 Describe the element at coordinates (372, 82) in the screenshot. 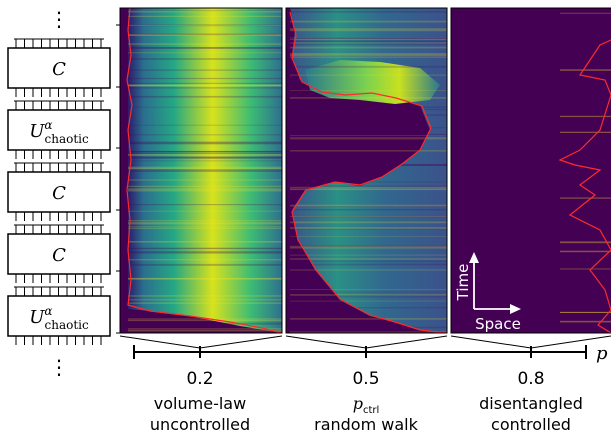

I see `bright-patch` at that location.